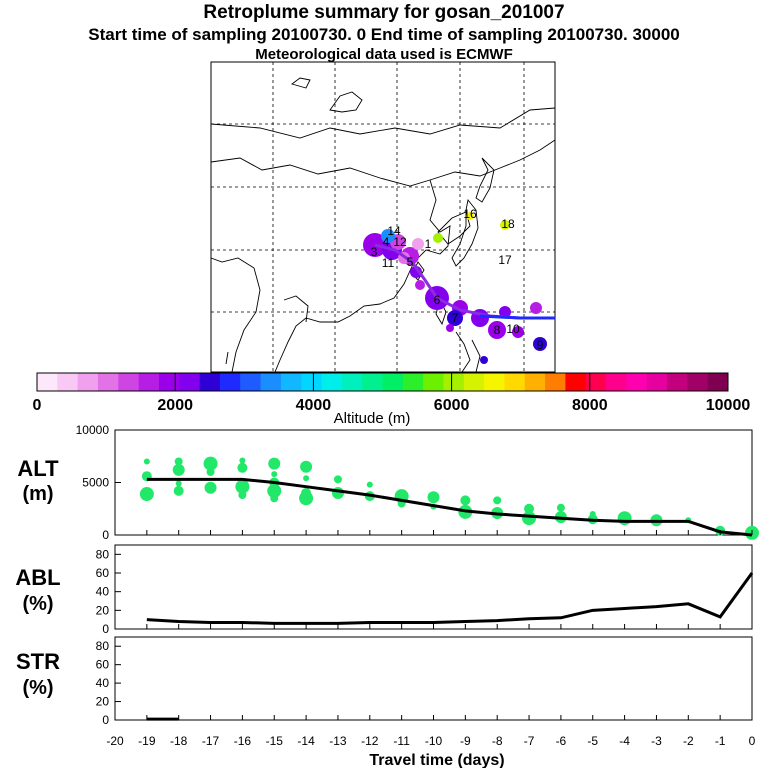 This screenshot has height=768, width=768. What do you see at coordinates (147, 741) in the screenshot?
I see `x-tick-label: -19` at bounding box center [147, 741].